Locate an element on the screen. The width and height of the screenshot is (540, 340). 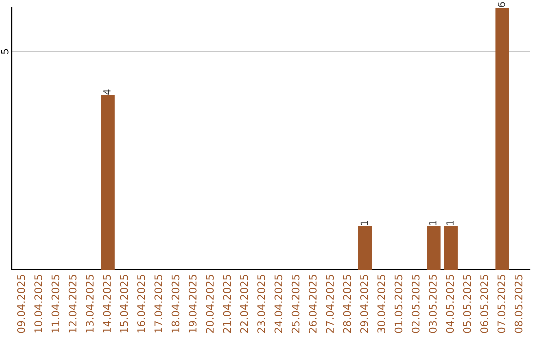
x-tick-label: 15.04.2025 is located at coordinates (124, 304).